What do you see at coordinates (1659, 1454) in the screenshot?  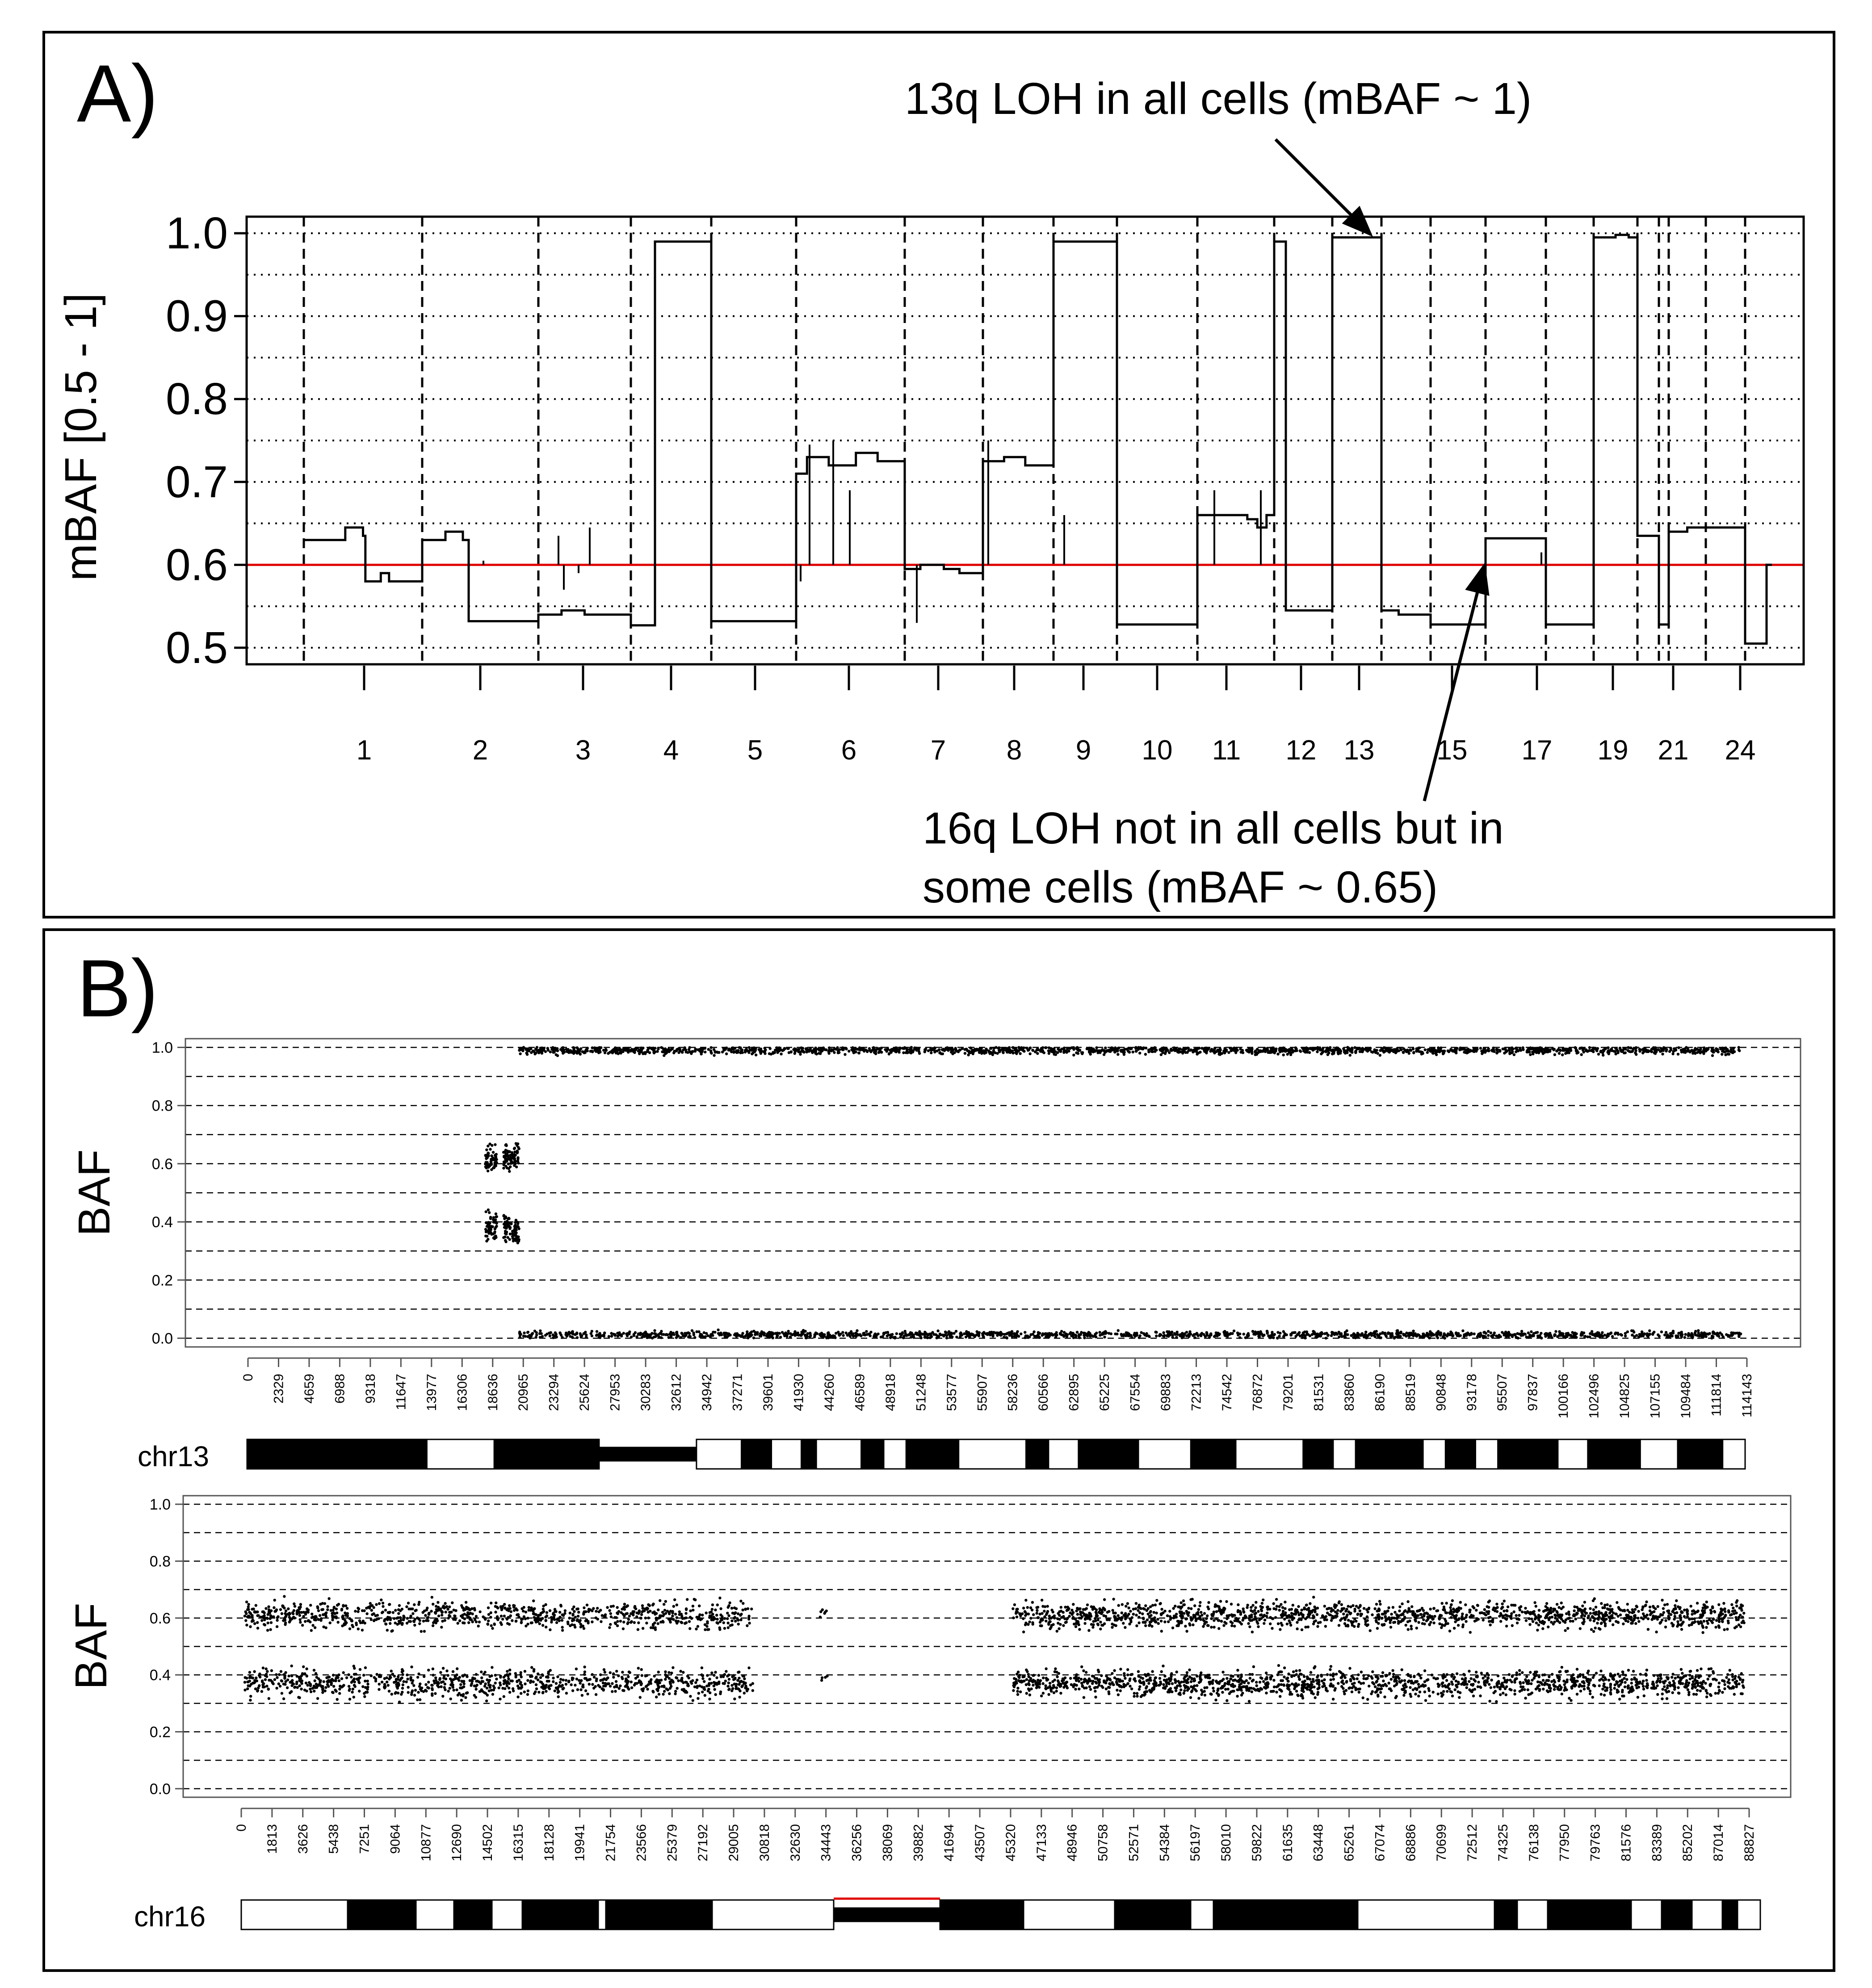 I see `ideogram-band` at bounding box center [1659, 1454].